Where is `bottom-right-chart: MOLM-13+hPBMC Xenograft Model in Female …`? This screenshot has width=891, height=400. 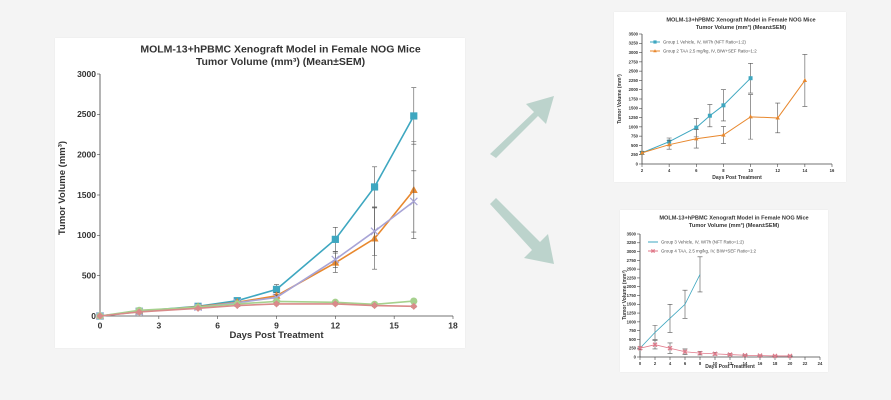 bottom-right-chart: MOLM-13+hPBMC Xenograft Model in Female … is located at coordinates (722, 293).